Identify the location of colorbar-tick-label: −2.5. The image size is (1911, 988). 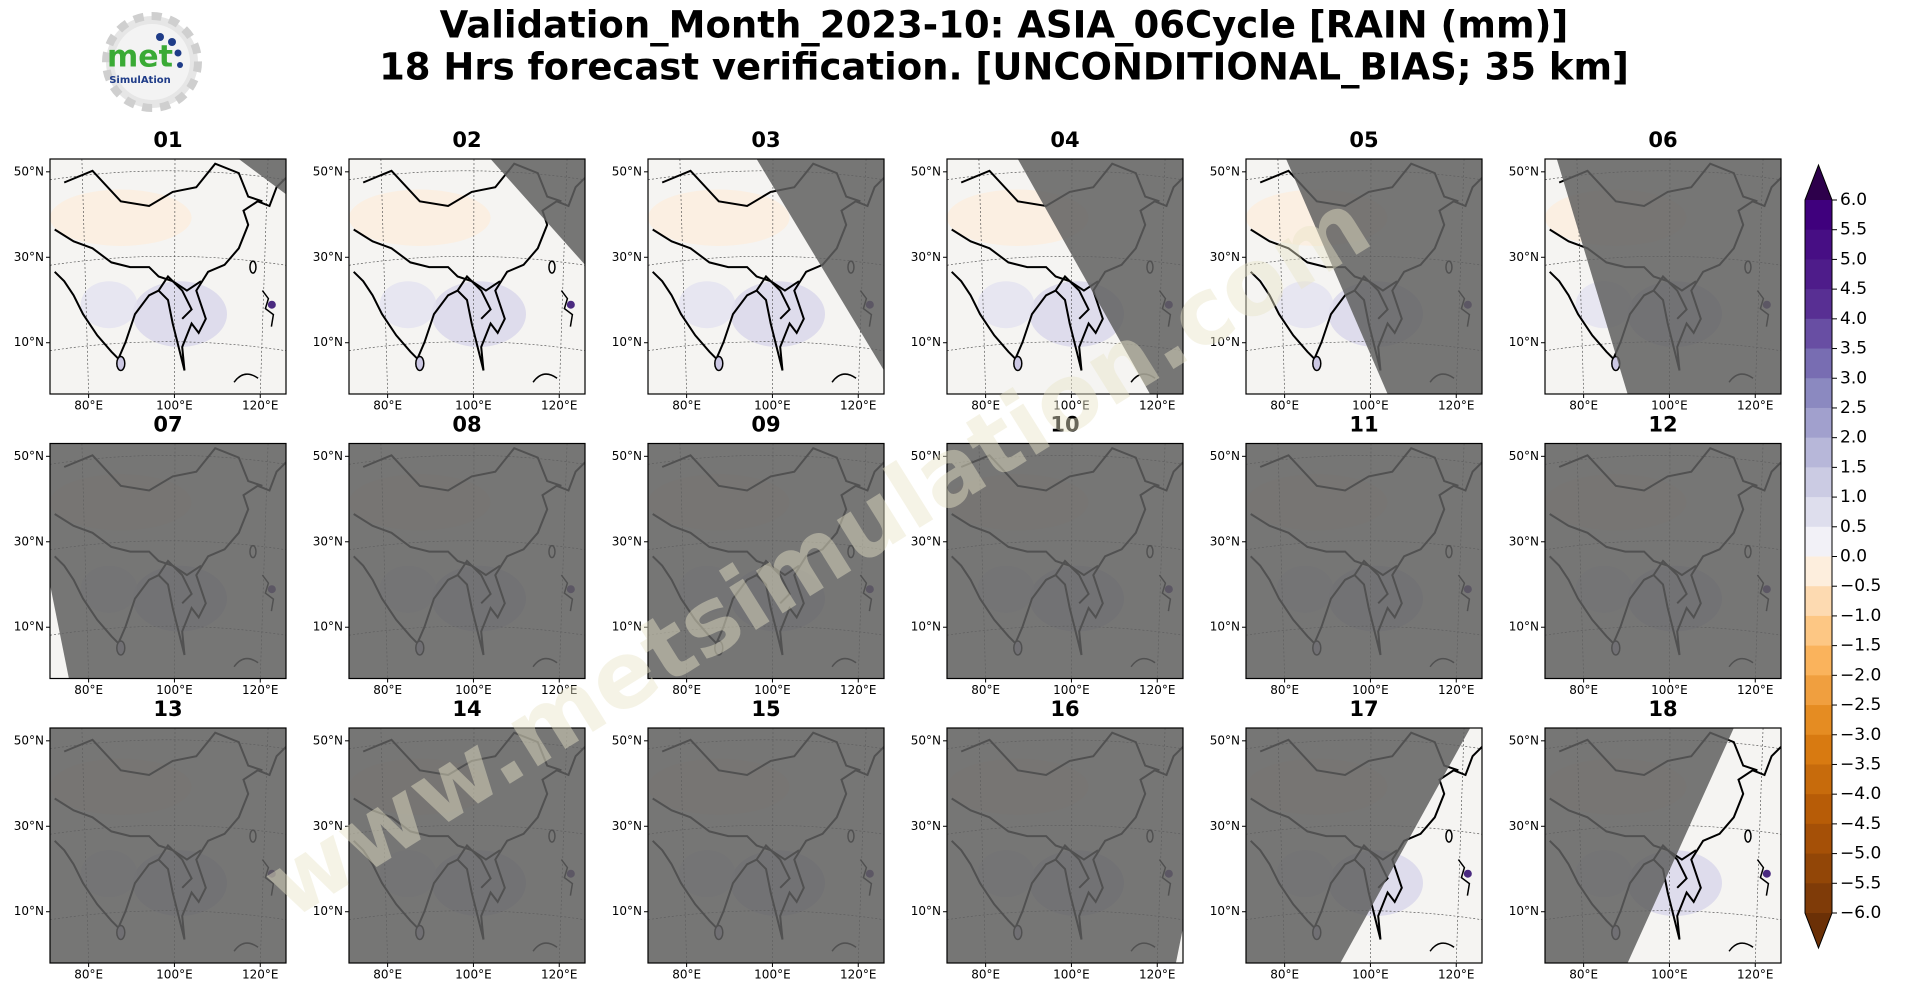
(1860, 705).